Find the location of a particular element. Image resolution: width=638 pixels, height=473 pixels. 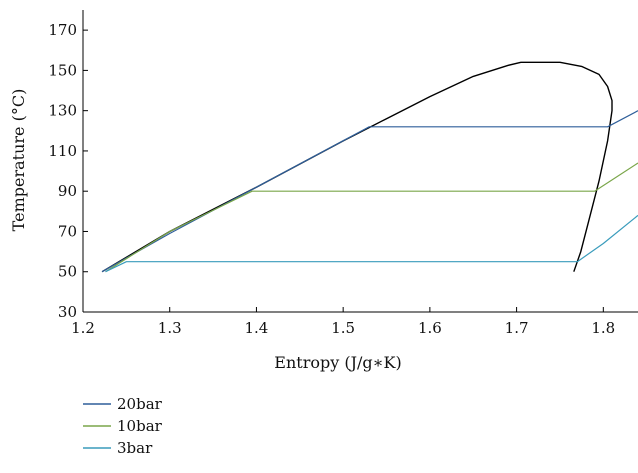

legend-label: 10bar is located at coordinates (140, 426).